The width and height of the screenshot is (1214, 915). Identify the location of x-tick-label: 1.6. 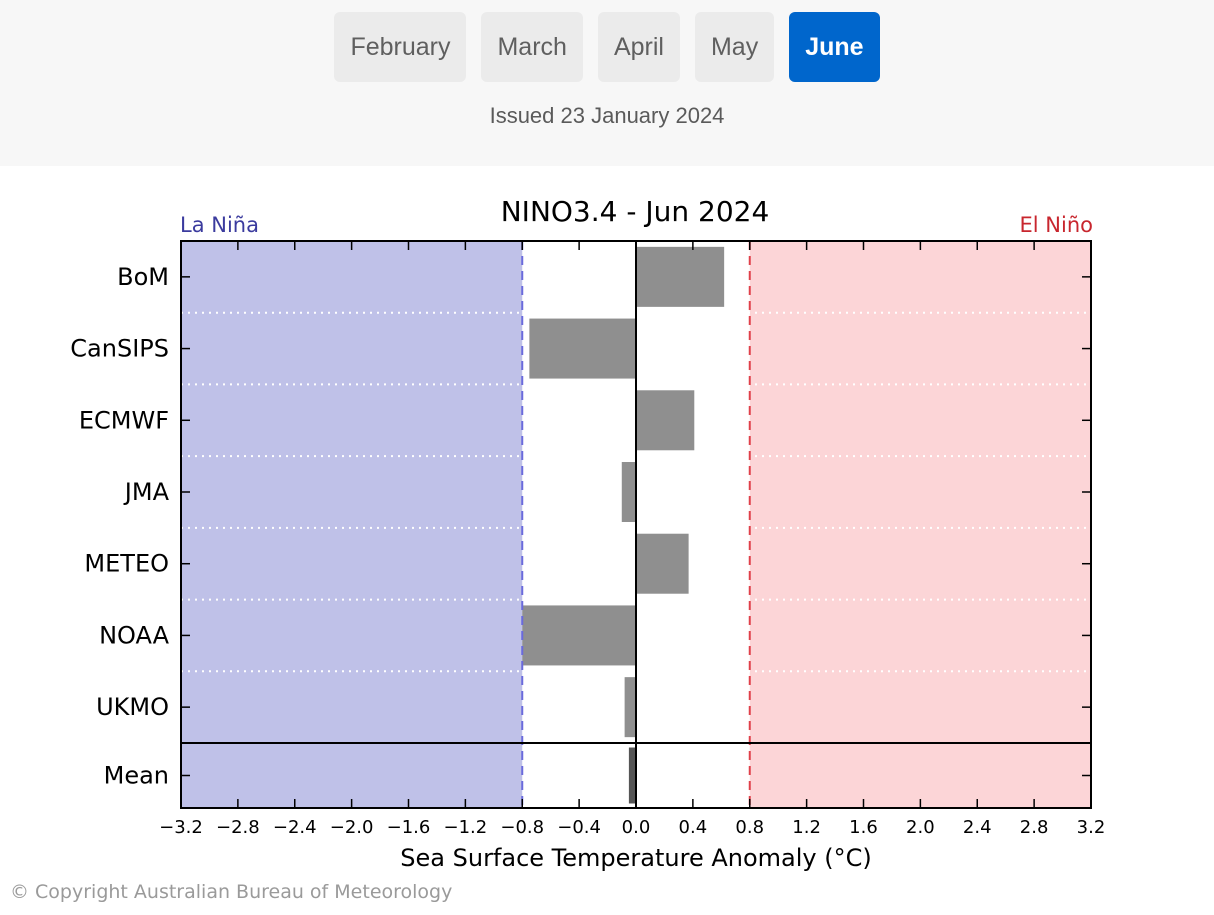
(863, 827).